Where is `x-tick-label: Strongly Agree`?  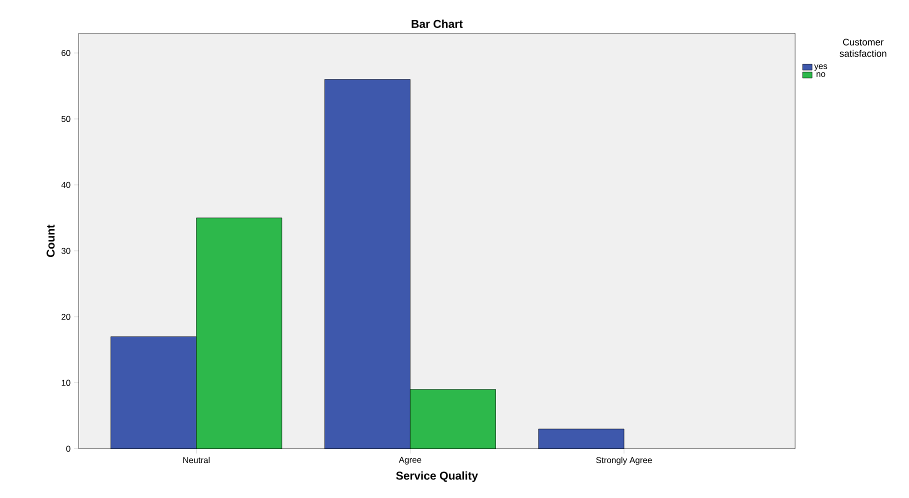
x-tick-label: Strongly Agree is located at coordinates (624, 460).